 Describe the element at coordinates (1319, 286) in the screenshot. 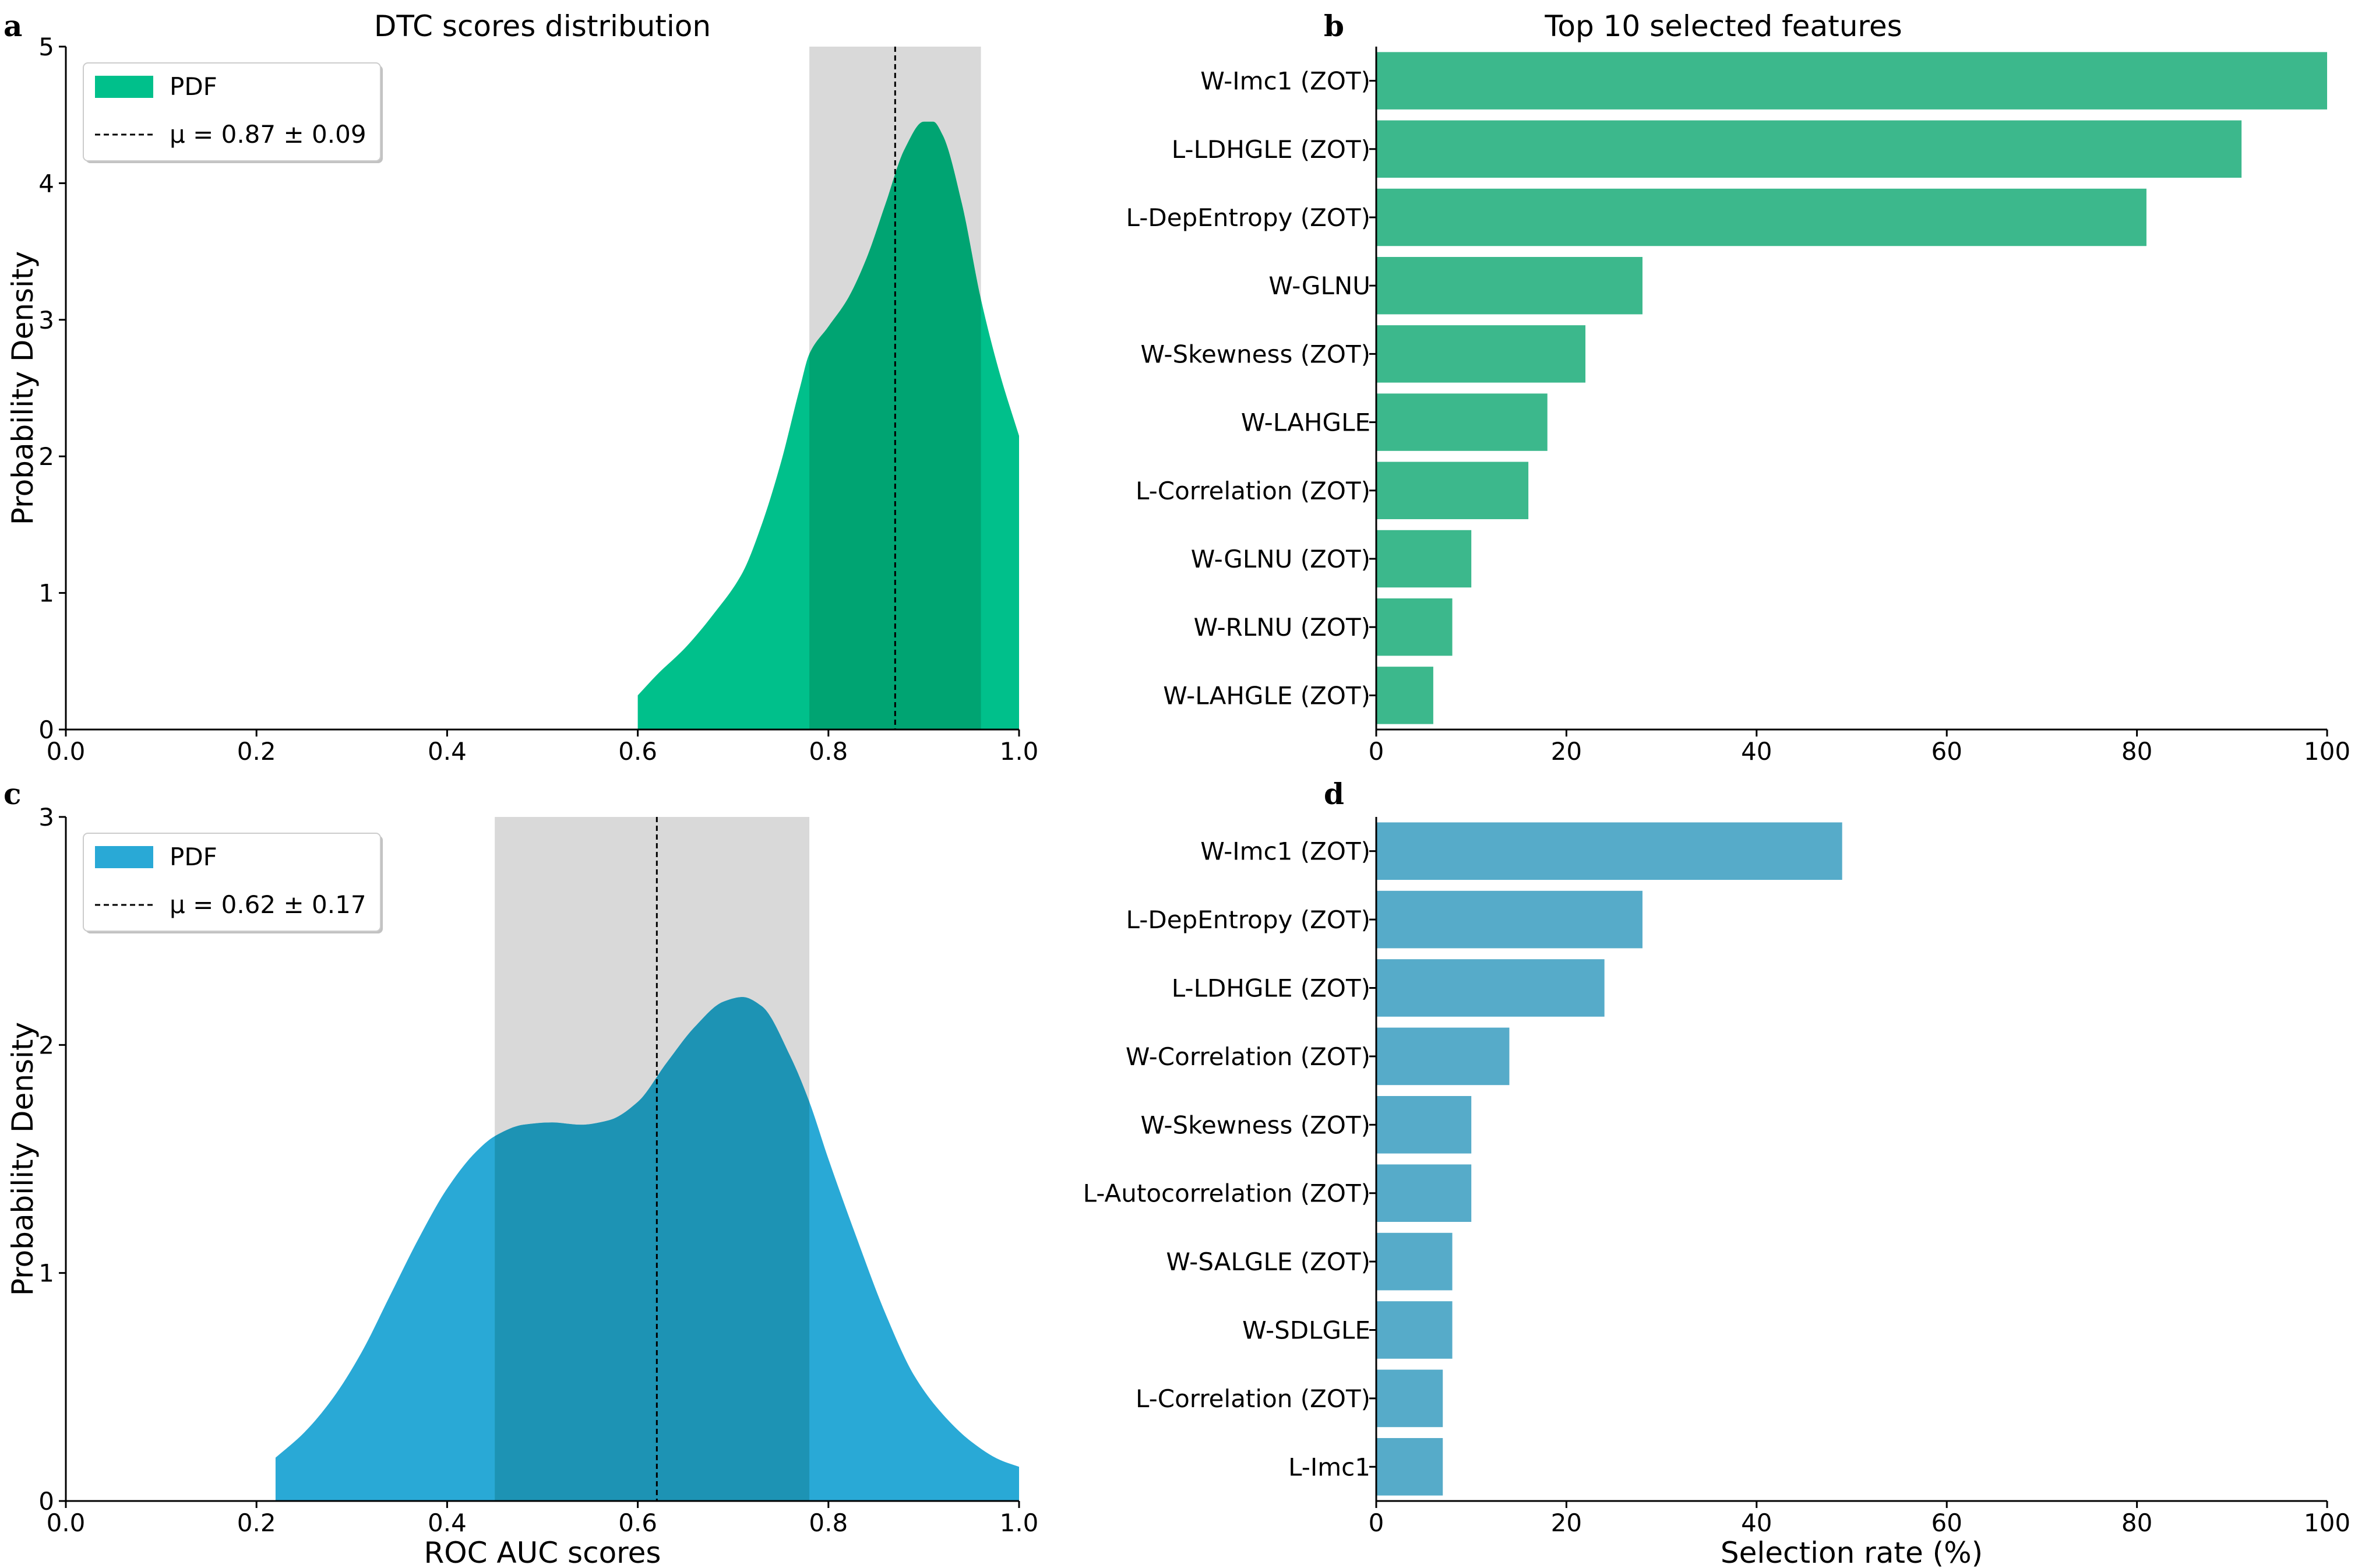

I see `category-label: W-GLNU` at that location.